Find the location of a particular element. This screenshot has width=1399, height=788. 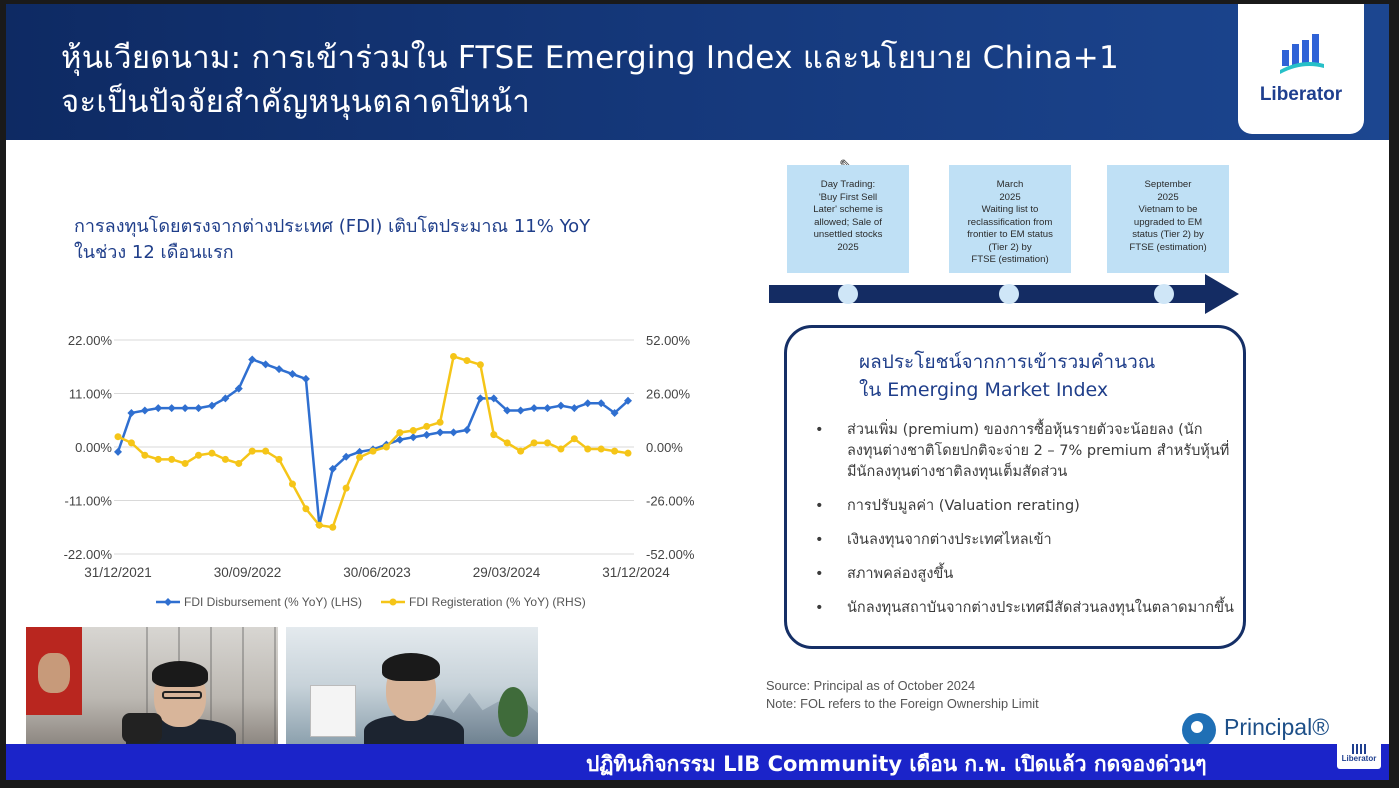

benefit-item: เงินลงทุนจากต่างประเทศไหลเข้า is located at coordinates (1025, 540).